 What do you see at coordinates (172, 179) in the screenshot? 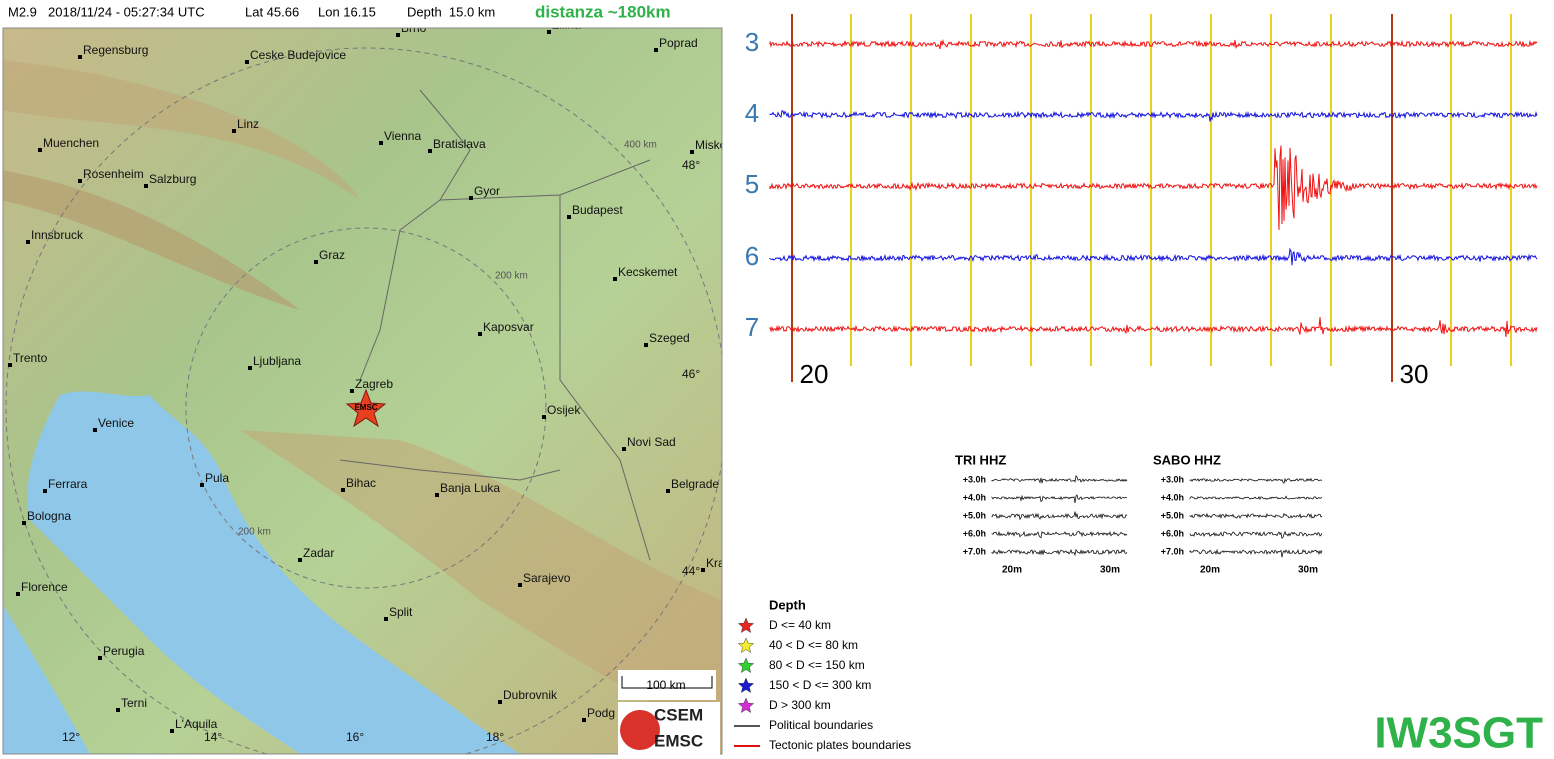
I see `city-label: Salzburg` at bounding box center [172, 179].